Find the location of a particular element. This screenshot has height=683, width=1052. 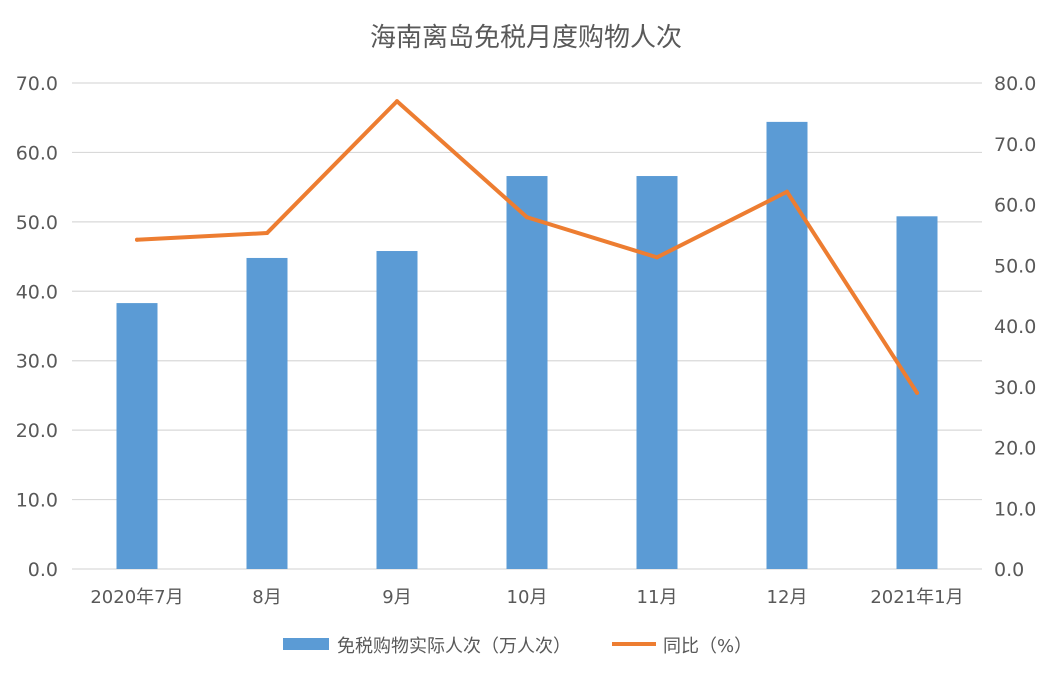

right-axis-tick-label: 10.0 is located at coordinates (1015, 509).